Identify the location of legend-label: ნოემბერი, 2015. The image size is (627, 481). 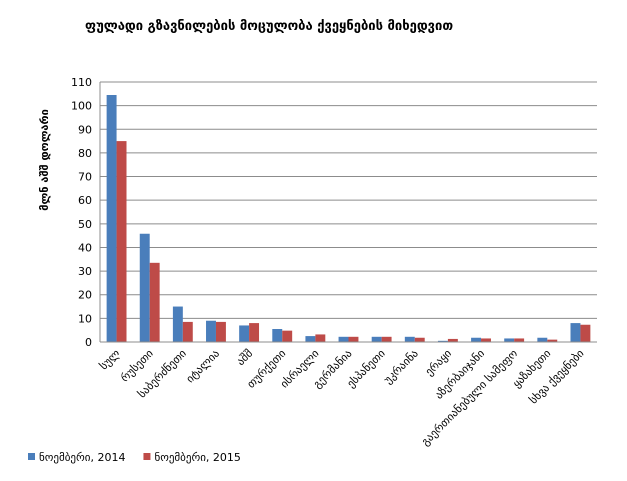
(197, 457).